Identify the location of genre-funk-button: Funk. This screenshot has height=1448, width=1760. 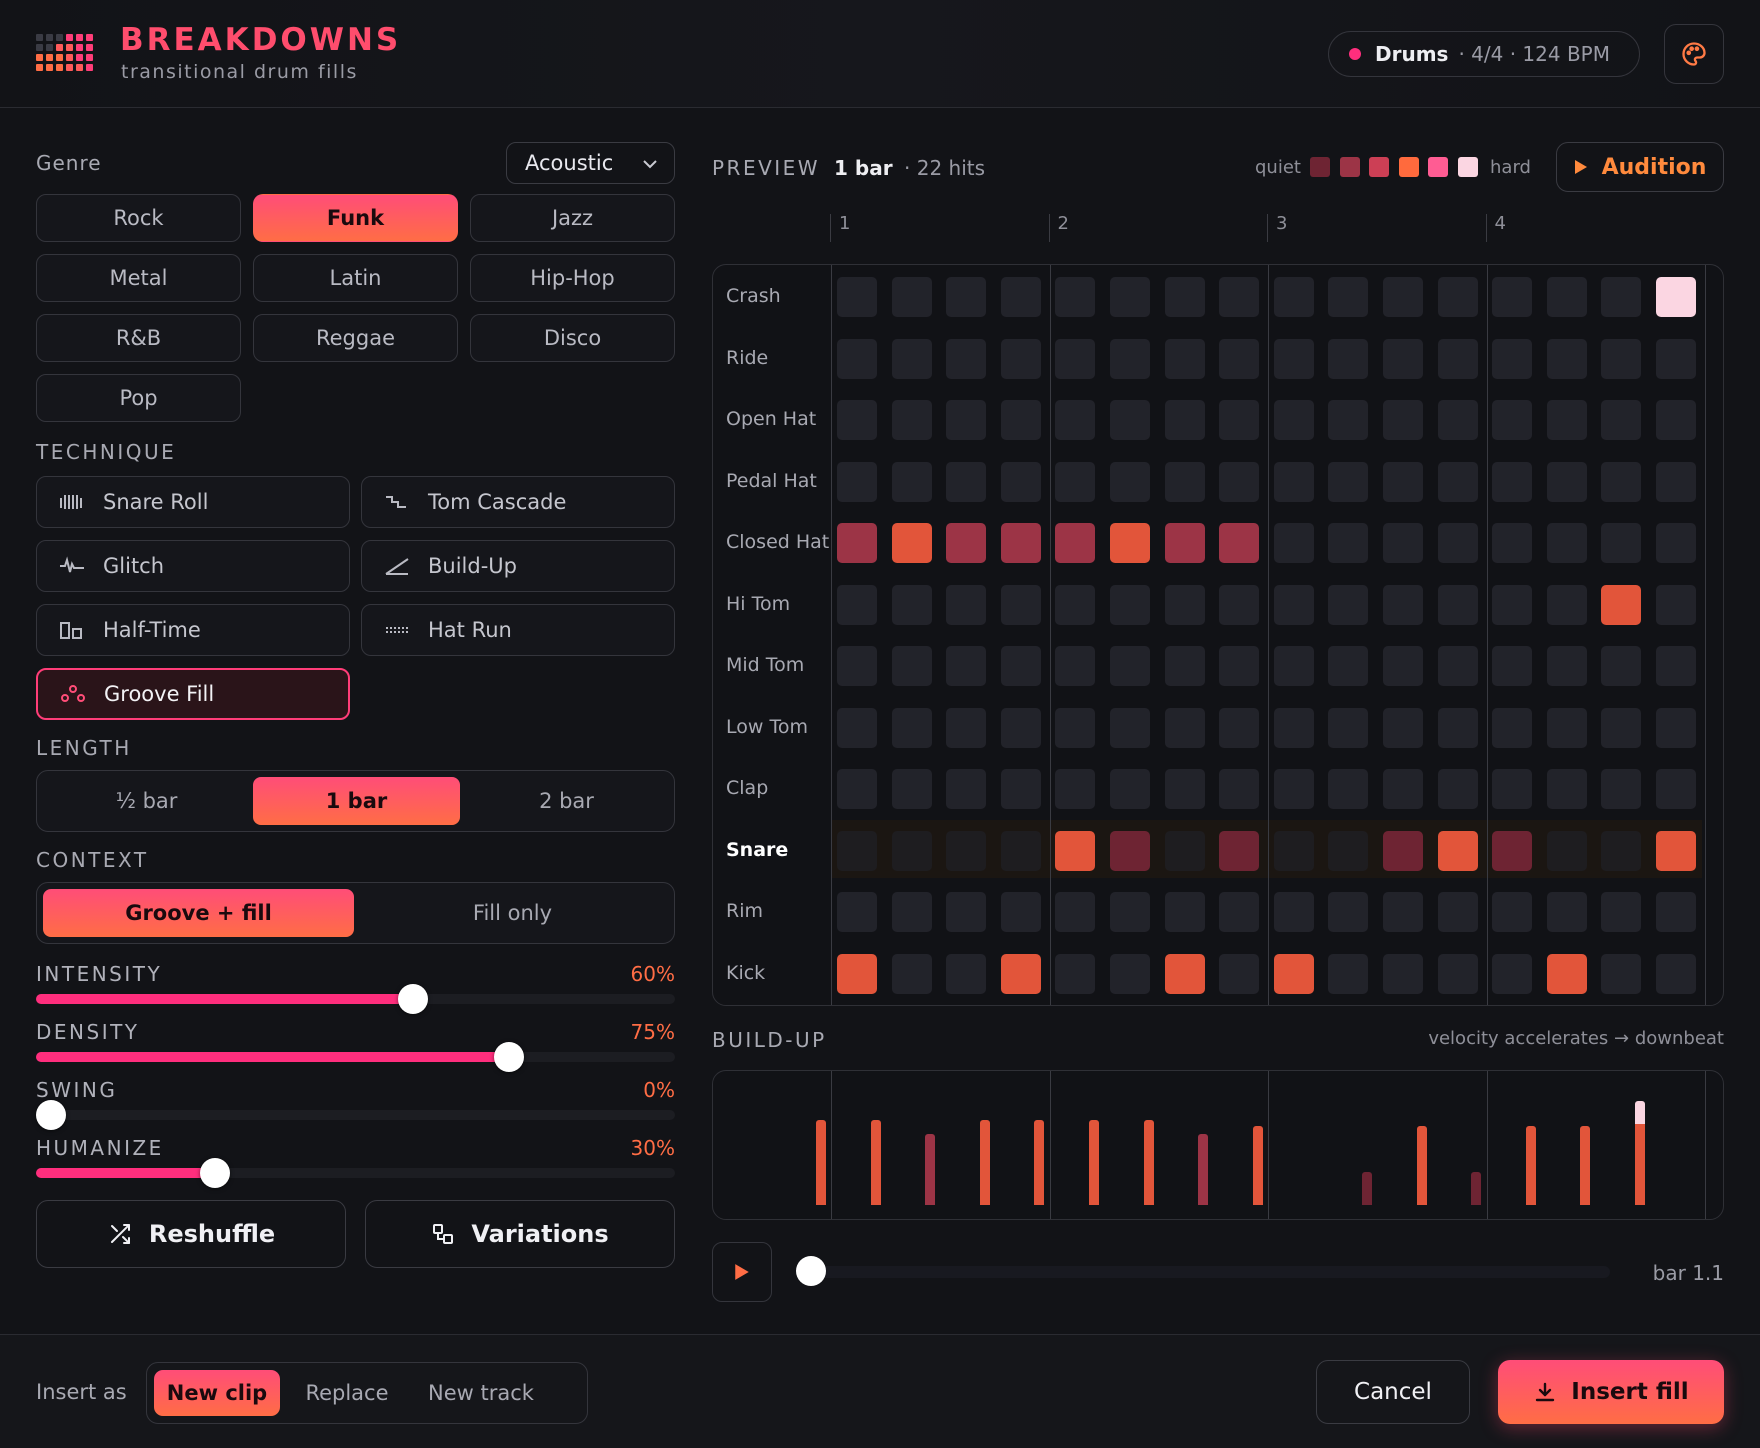
(355, 218).